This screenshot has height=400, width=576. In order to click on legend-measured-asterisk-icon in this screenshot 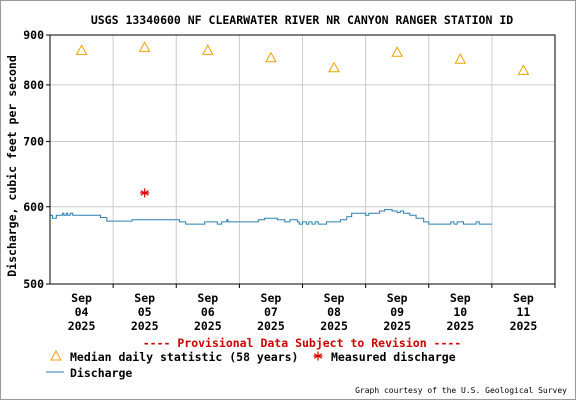, I will do `click(318, 356)`.